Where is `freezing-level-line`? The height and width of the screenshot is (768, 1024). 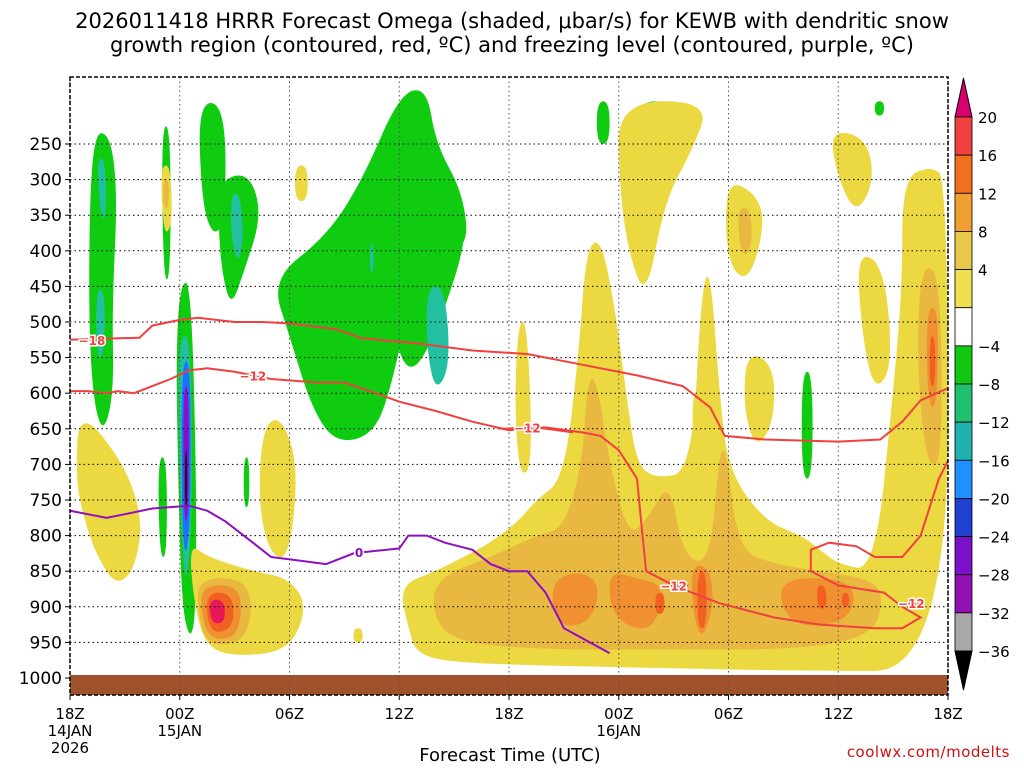
freezing-level-line is located at coordinates (340, 579).